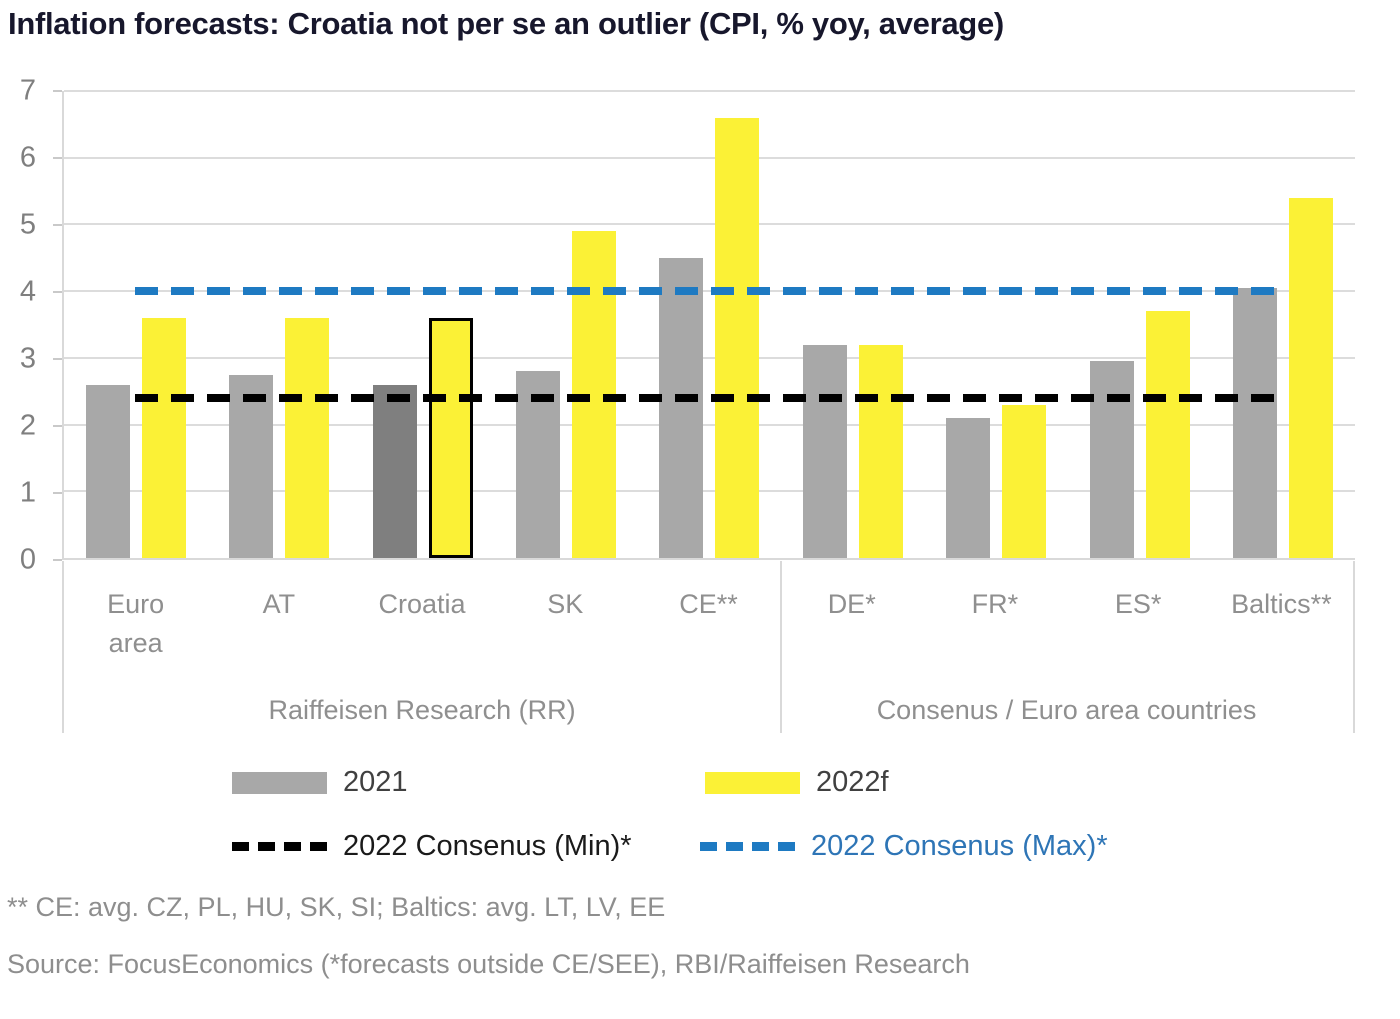  Describe the element at coordinates (1024, 481) in the screenshot. I see `bar-2022f-fr` at that location.